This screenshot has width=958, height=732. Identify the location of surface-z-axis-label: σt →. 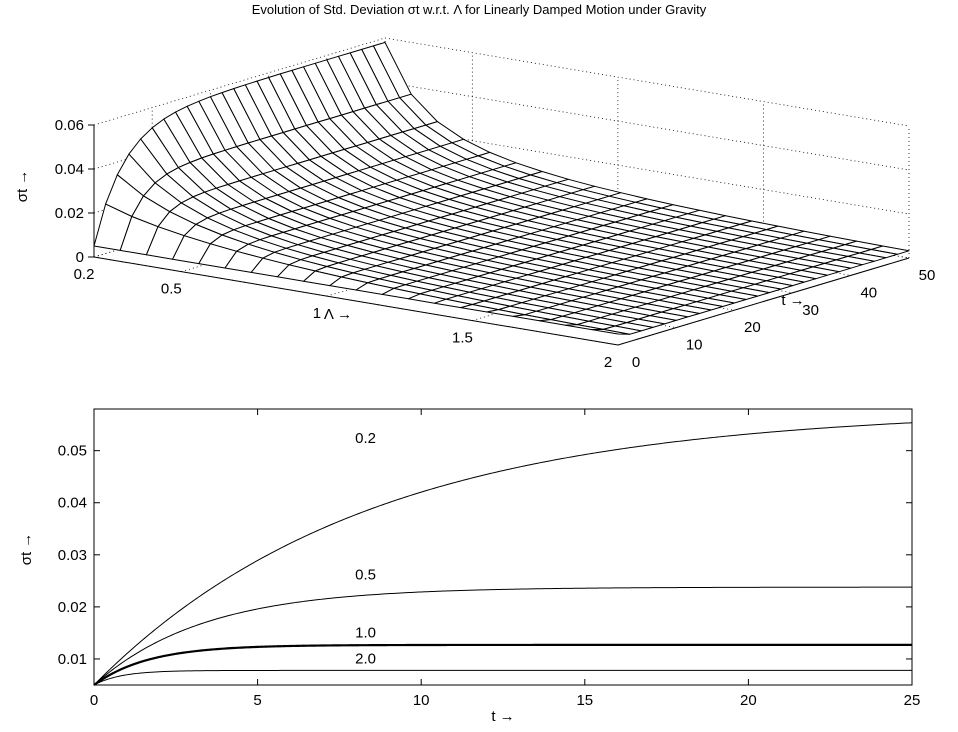
(22, 186).